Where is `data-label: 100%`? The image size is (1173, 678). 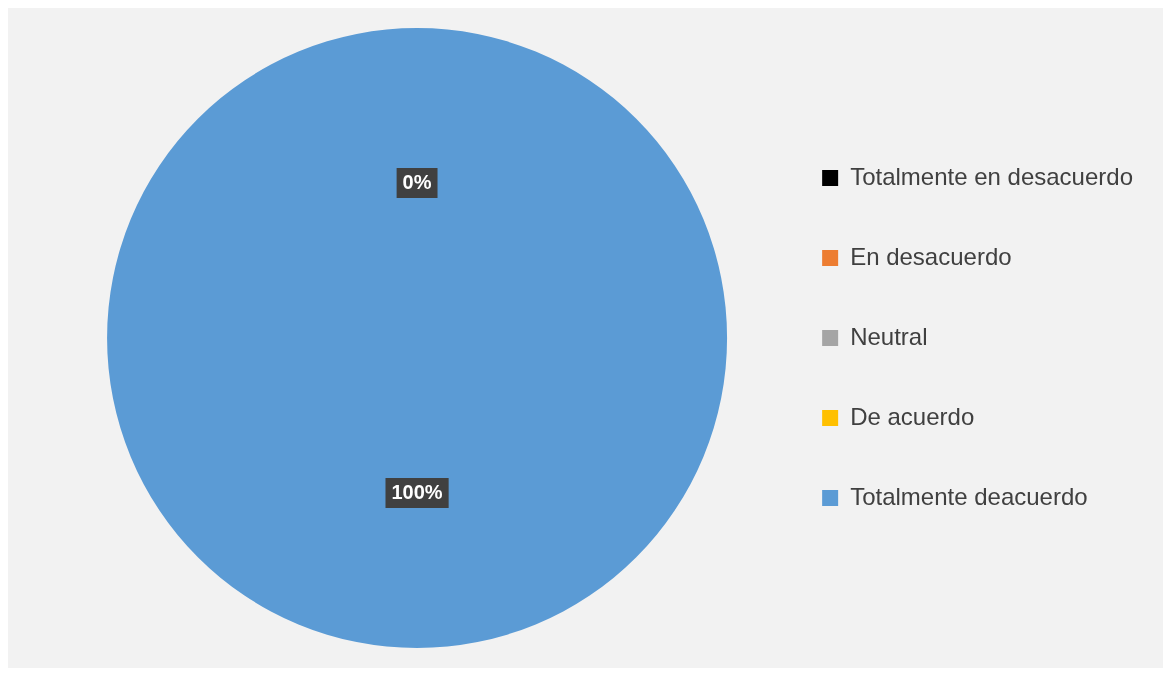 data-label: 100% is located at coordinates (417, 491).